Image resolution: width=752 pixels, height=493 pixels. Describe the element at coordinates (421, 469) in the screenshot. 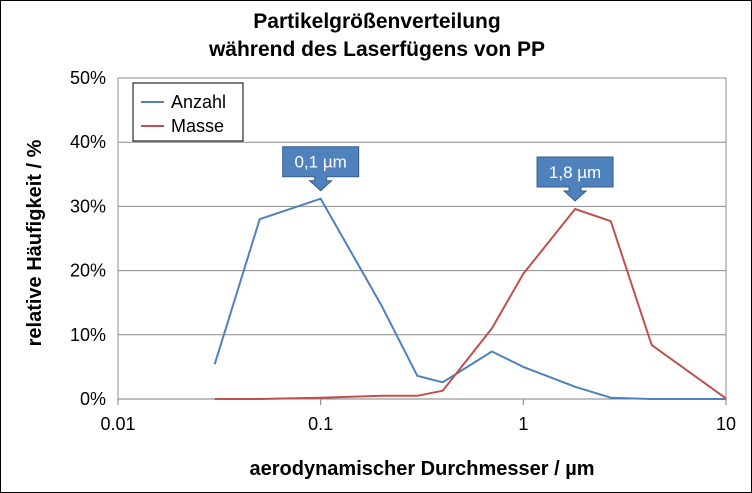

I see `x-axis-title: aerodynamischer Durchmesser / µm` at that location.